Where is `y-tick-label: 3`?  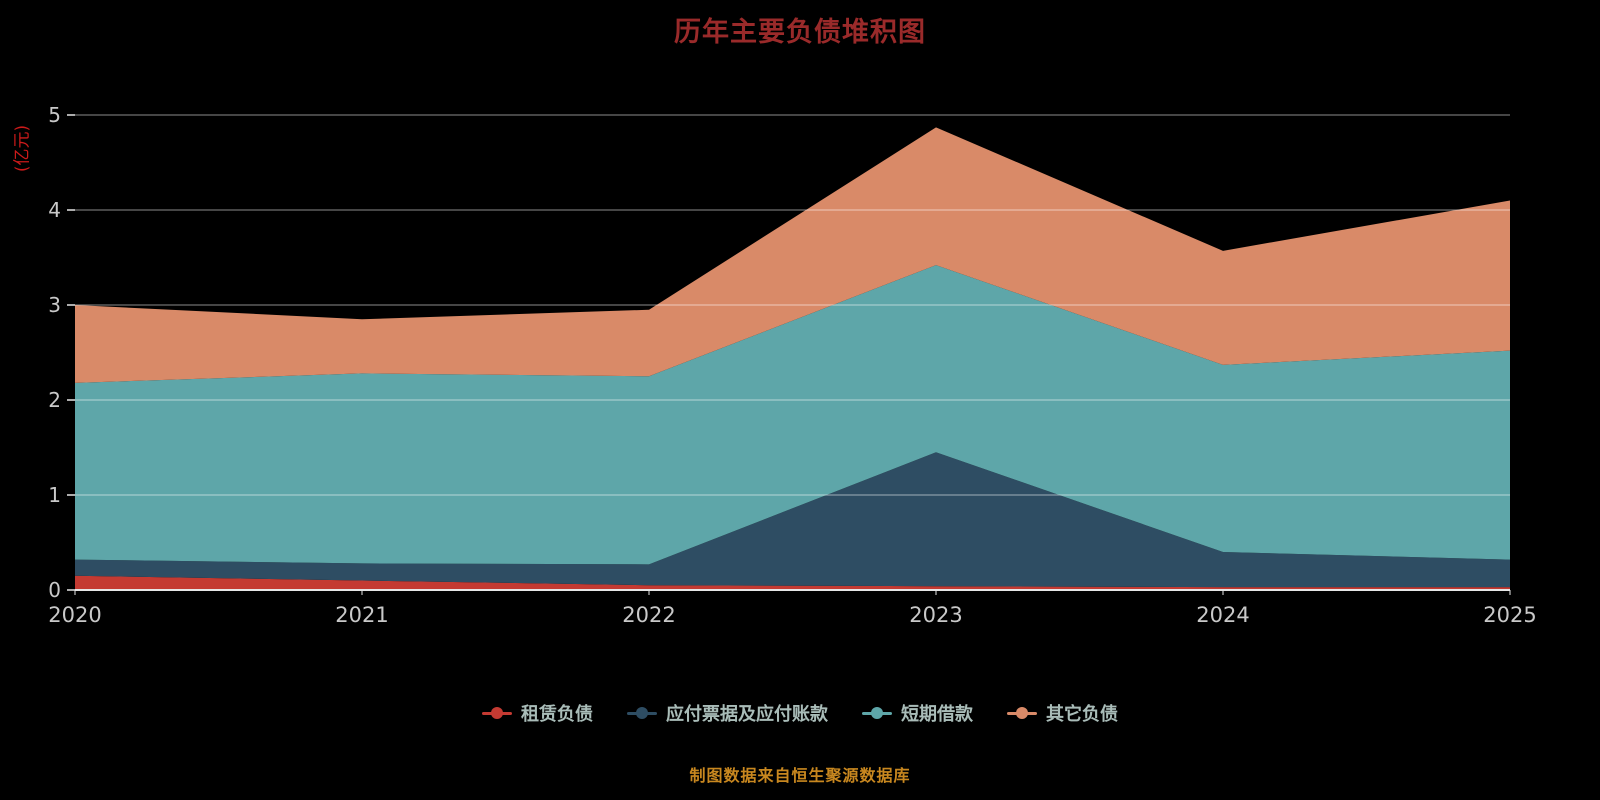
y-tick-label: 3 is located at coordinates (54, 305).